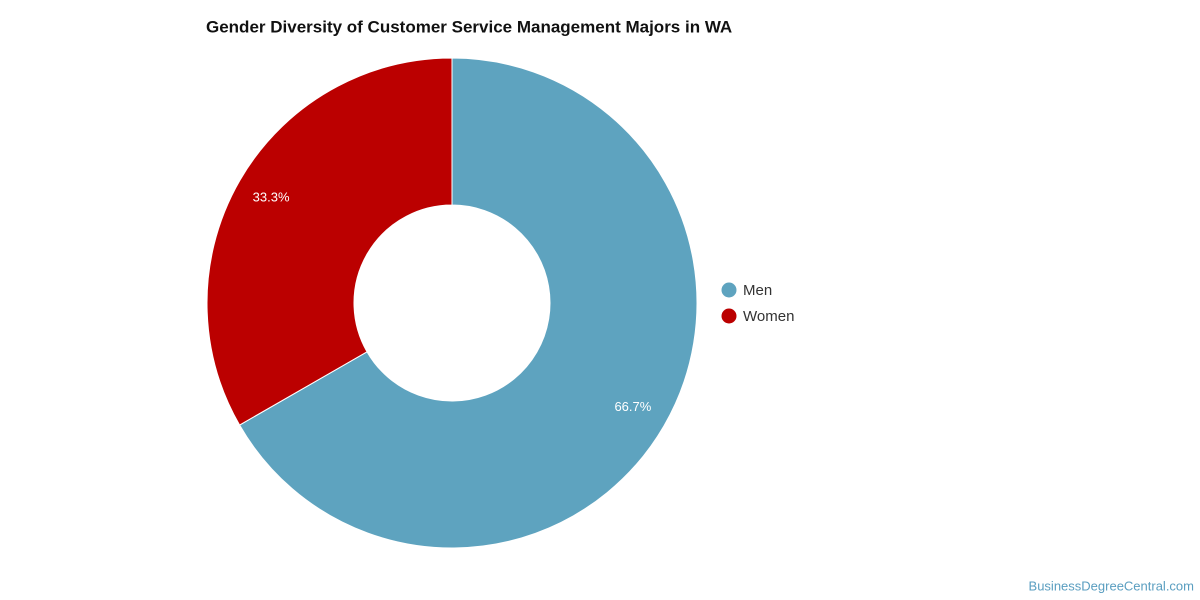 Image resolution: width=1200 pixels, height=600 pixels. Describe the element at coordinates (632, 406) in the screenshot. I see `slice-label: 66.7%` at that location.